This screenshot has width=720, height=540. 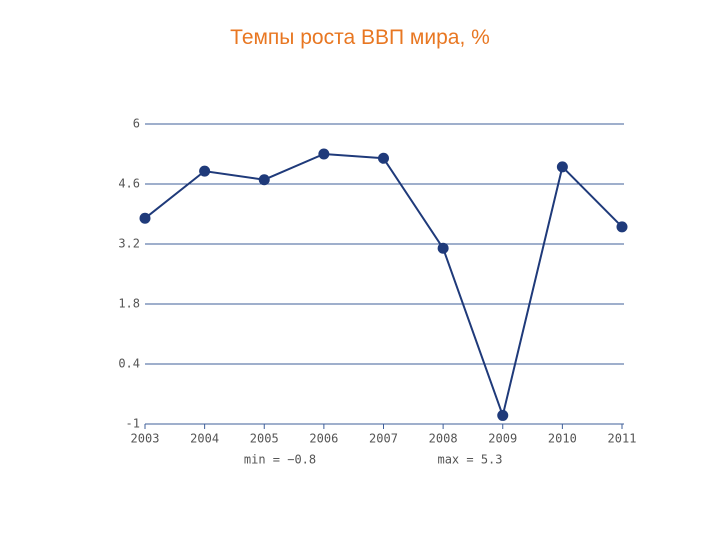 I want to click on y-tick-label: -1, so click(x=133, y=424).